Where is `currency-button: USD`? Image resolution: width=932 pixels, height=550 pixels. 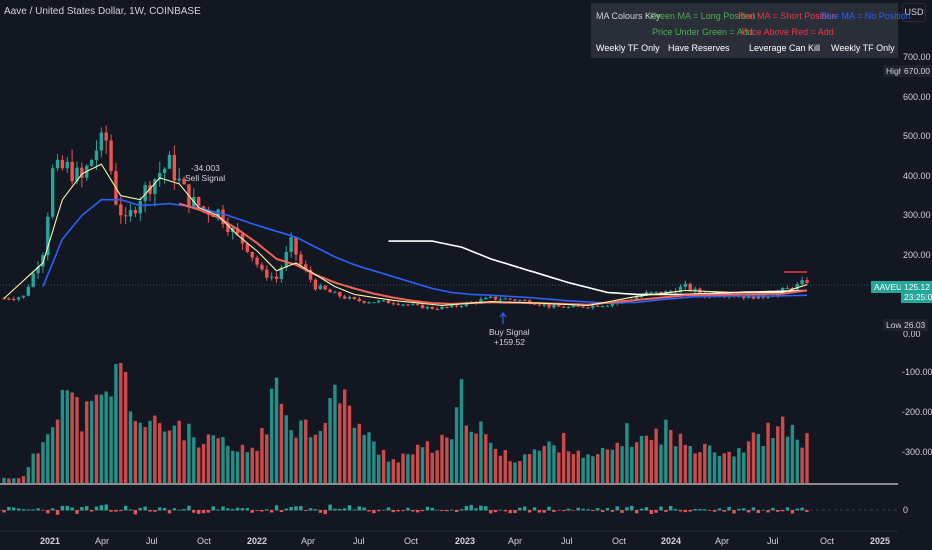 currency-button: USD is located at coordinates (914, 12).